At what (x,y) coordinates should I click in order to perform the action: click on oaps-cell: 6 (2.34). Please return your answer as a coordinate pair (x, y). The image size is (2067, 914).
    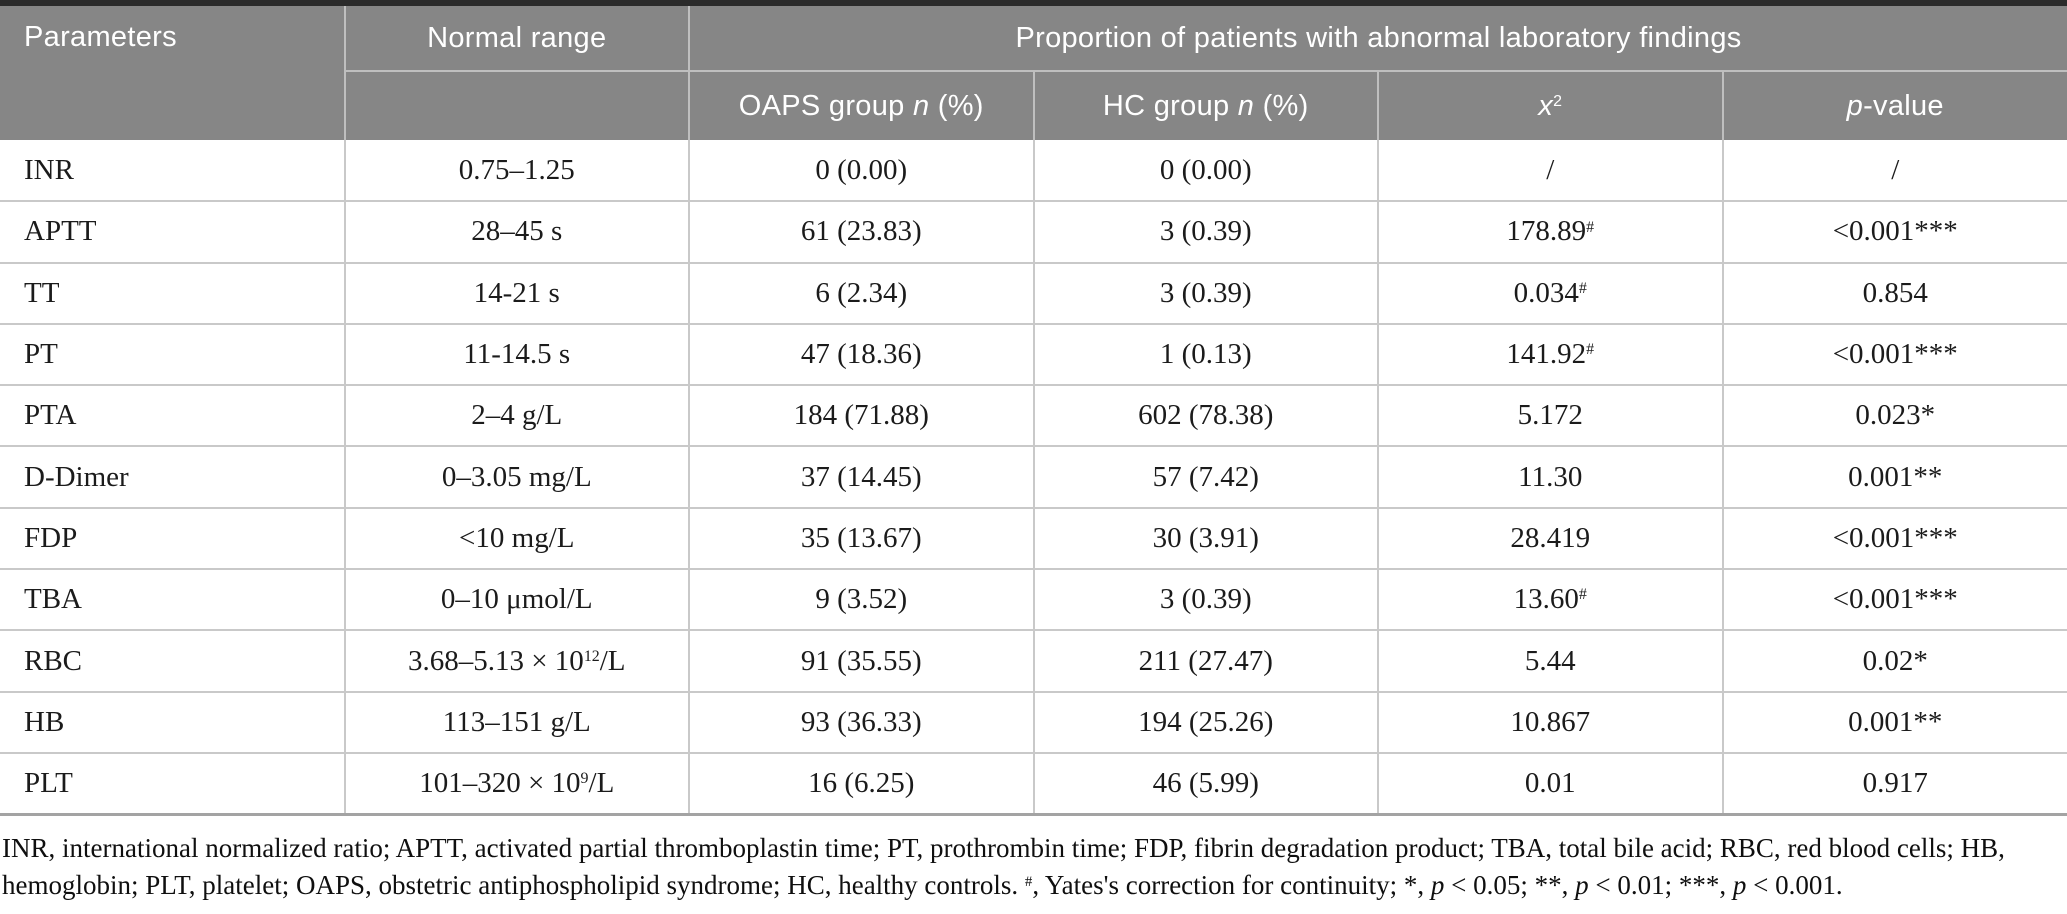
    Looking at the image, I should click on (862, 293).